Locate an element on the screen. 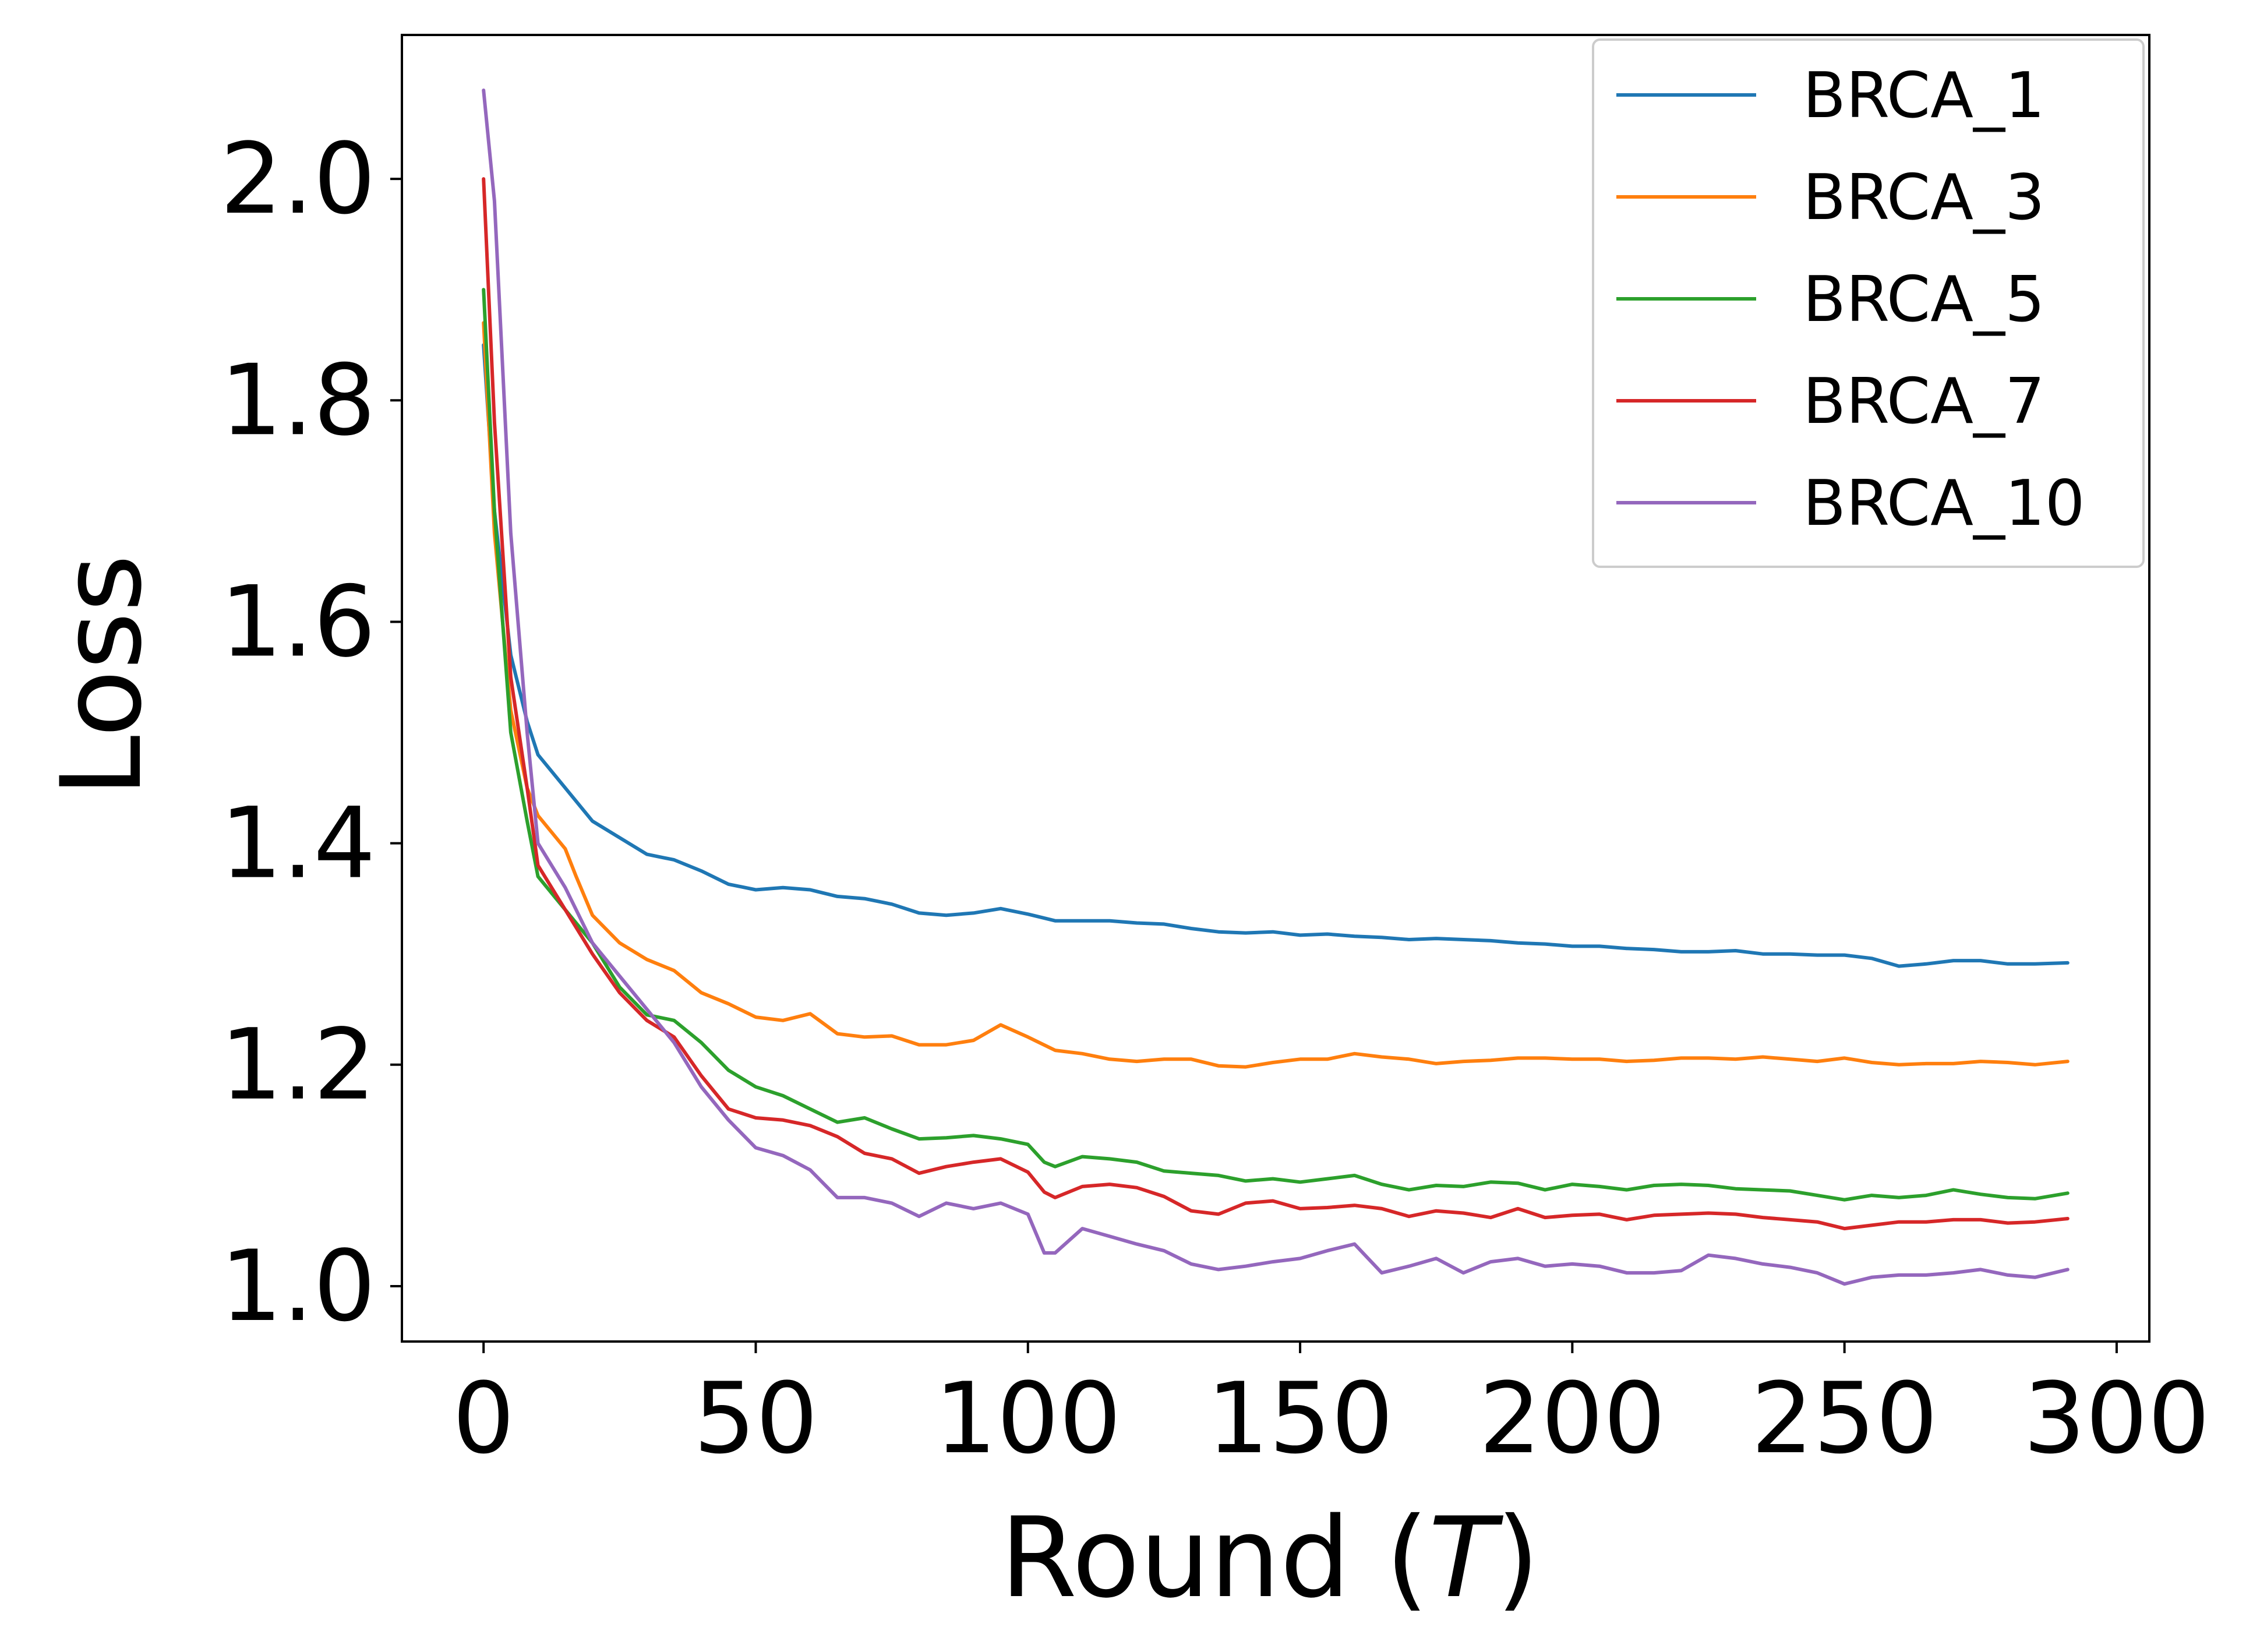  y-tick-label: 1.6 is located at coordinates (298, 621).